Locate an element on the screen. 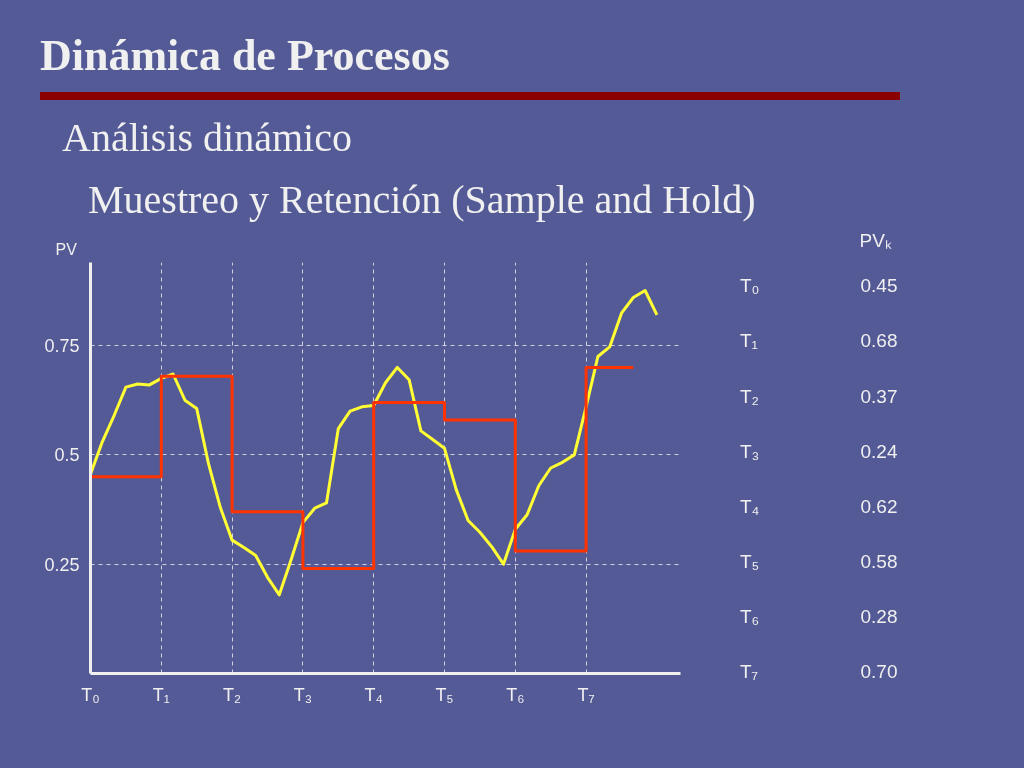  x-tick-label: T₇ is located at coordinates (586, 694).